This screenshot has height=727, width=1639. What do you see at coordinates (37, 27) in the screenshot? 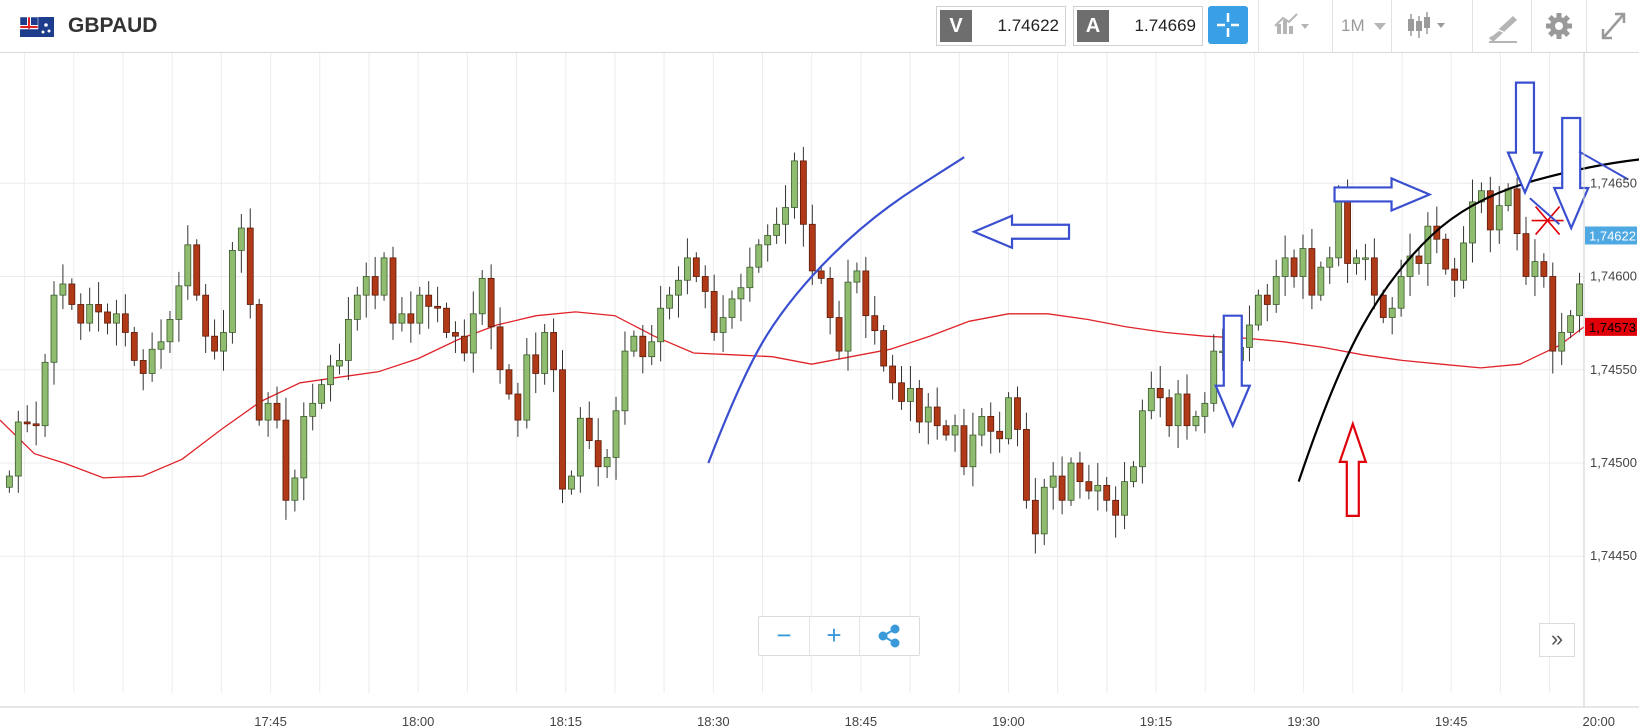
I see `gb-au-flag-icon` at bounding box center [37, 27].